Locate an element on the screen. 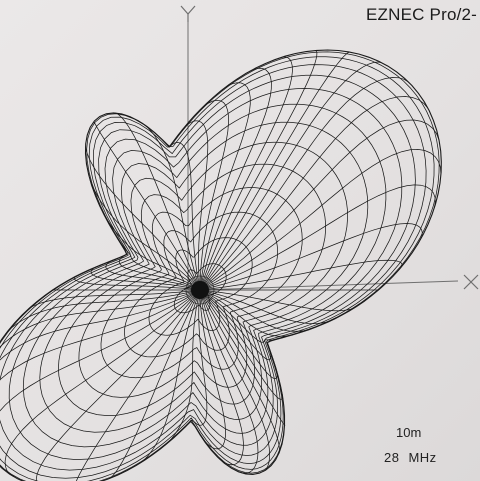 This screenshot has width=480, height=481. app-title: EZNEC Pro/2- is located at coordinates (422, 14).